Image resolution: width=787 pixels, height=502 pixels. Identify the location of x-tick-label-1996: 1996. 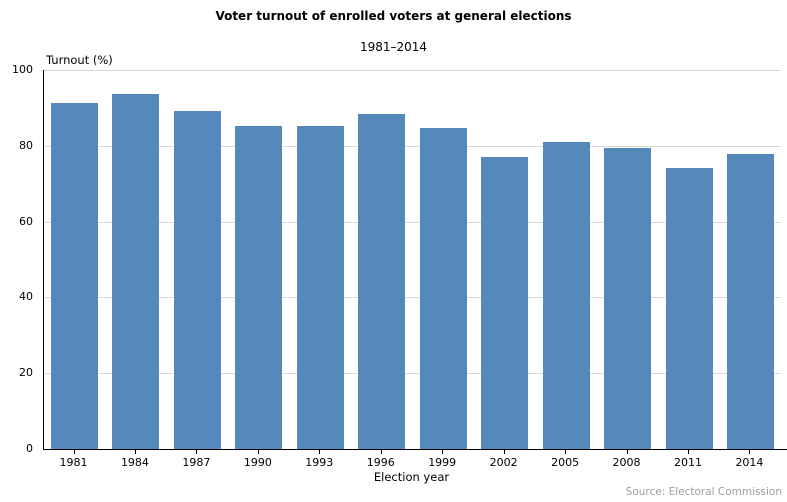
(380, 462).